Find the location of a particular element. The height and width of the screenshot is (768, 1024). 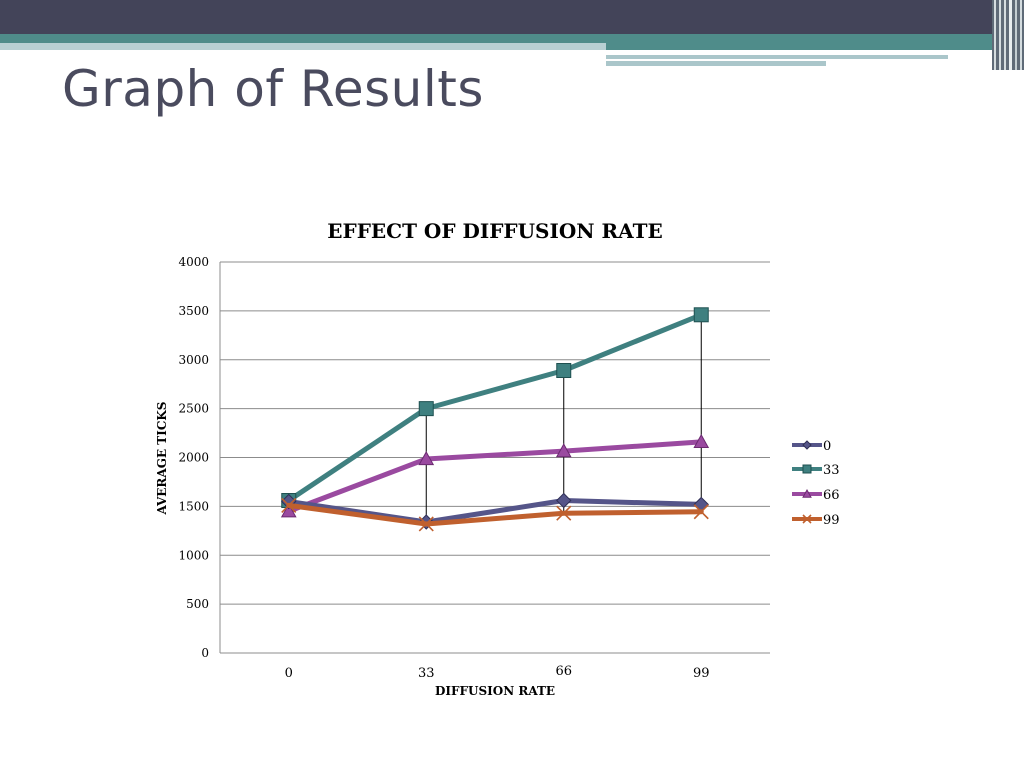

chart-title: EFFECT OF DIFFUSION RATE is located at coordinates (494, 231).